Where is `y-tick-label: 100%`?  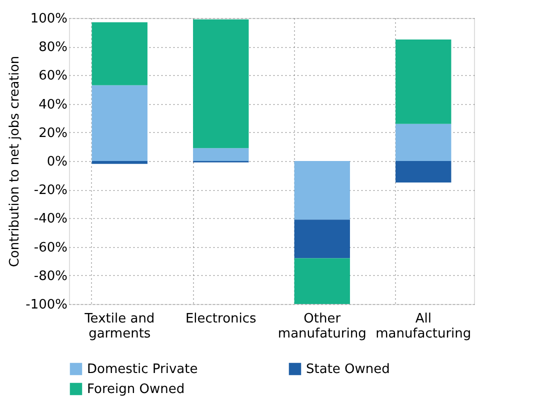
y-tick-label: 100% is located at coordinates (49, 19).